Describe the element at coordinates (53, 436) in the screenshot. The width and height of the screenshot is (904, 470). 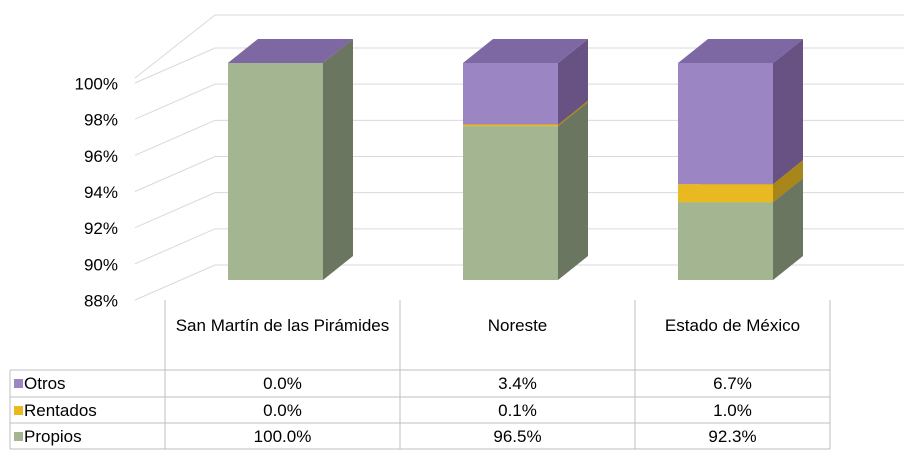
I see `legend-label: Propios` at that location.